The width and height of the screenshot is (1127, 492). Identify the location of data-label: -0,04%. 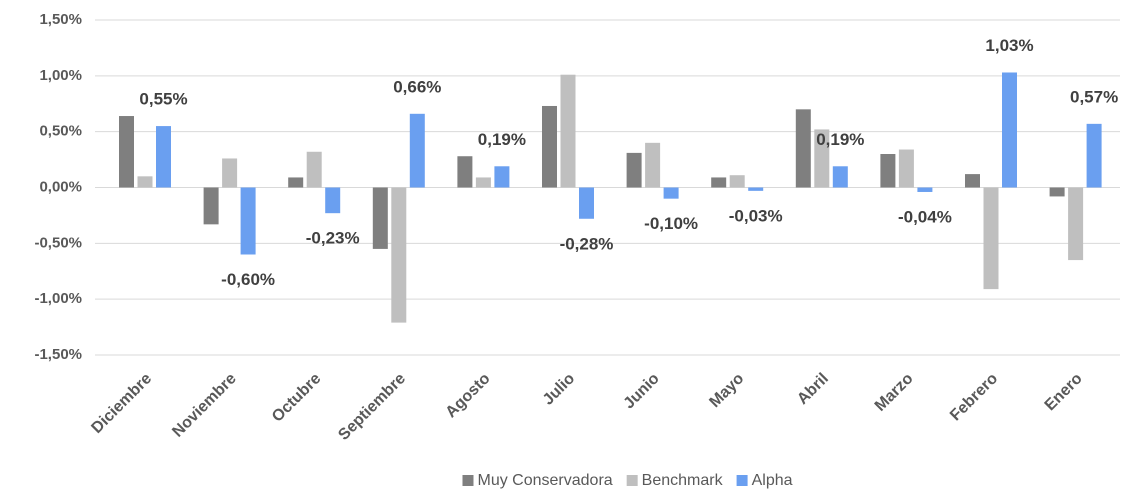
(925, 216).